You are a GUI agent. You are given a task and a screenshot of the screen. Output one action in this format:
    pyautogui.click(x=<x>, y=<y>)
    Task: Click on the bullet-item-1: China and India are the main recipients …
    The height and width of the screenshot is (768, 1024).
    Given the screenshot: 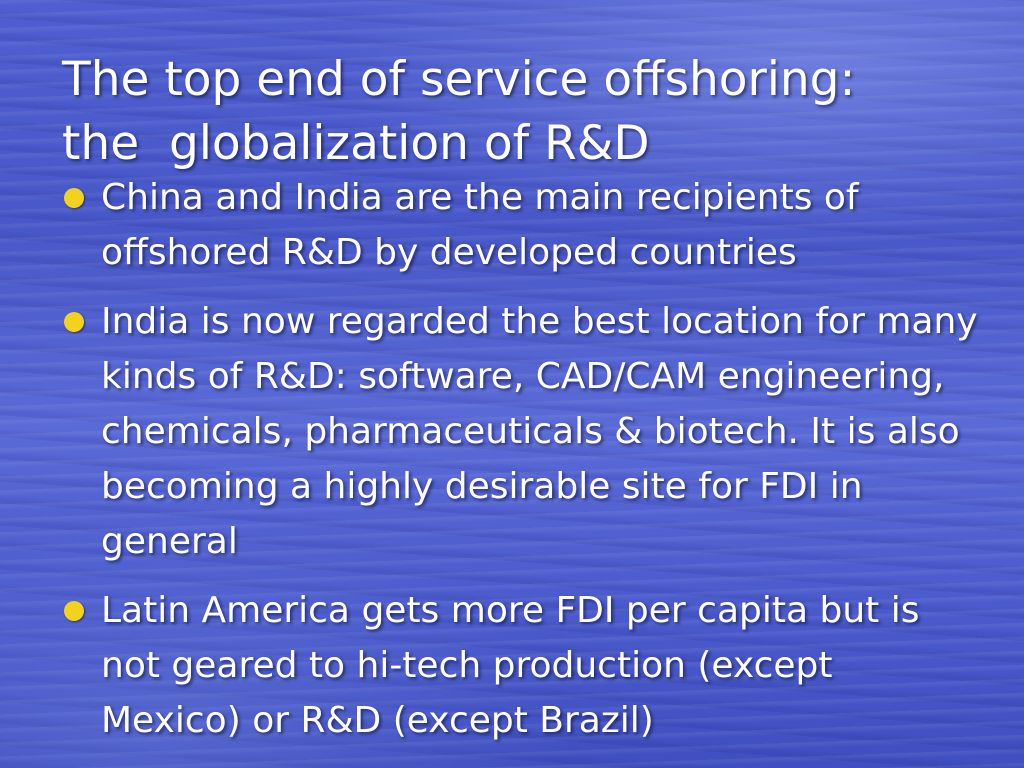 What is the action you would take?
    pyautogui.click(x=522, y=225)
    